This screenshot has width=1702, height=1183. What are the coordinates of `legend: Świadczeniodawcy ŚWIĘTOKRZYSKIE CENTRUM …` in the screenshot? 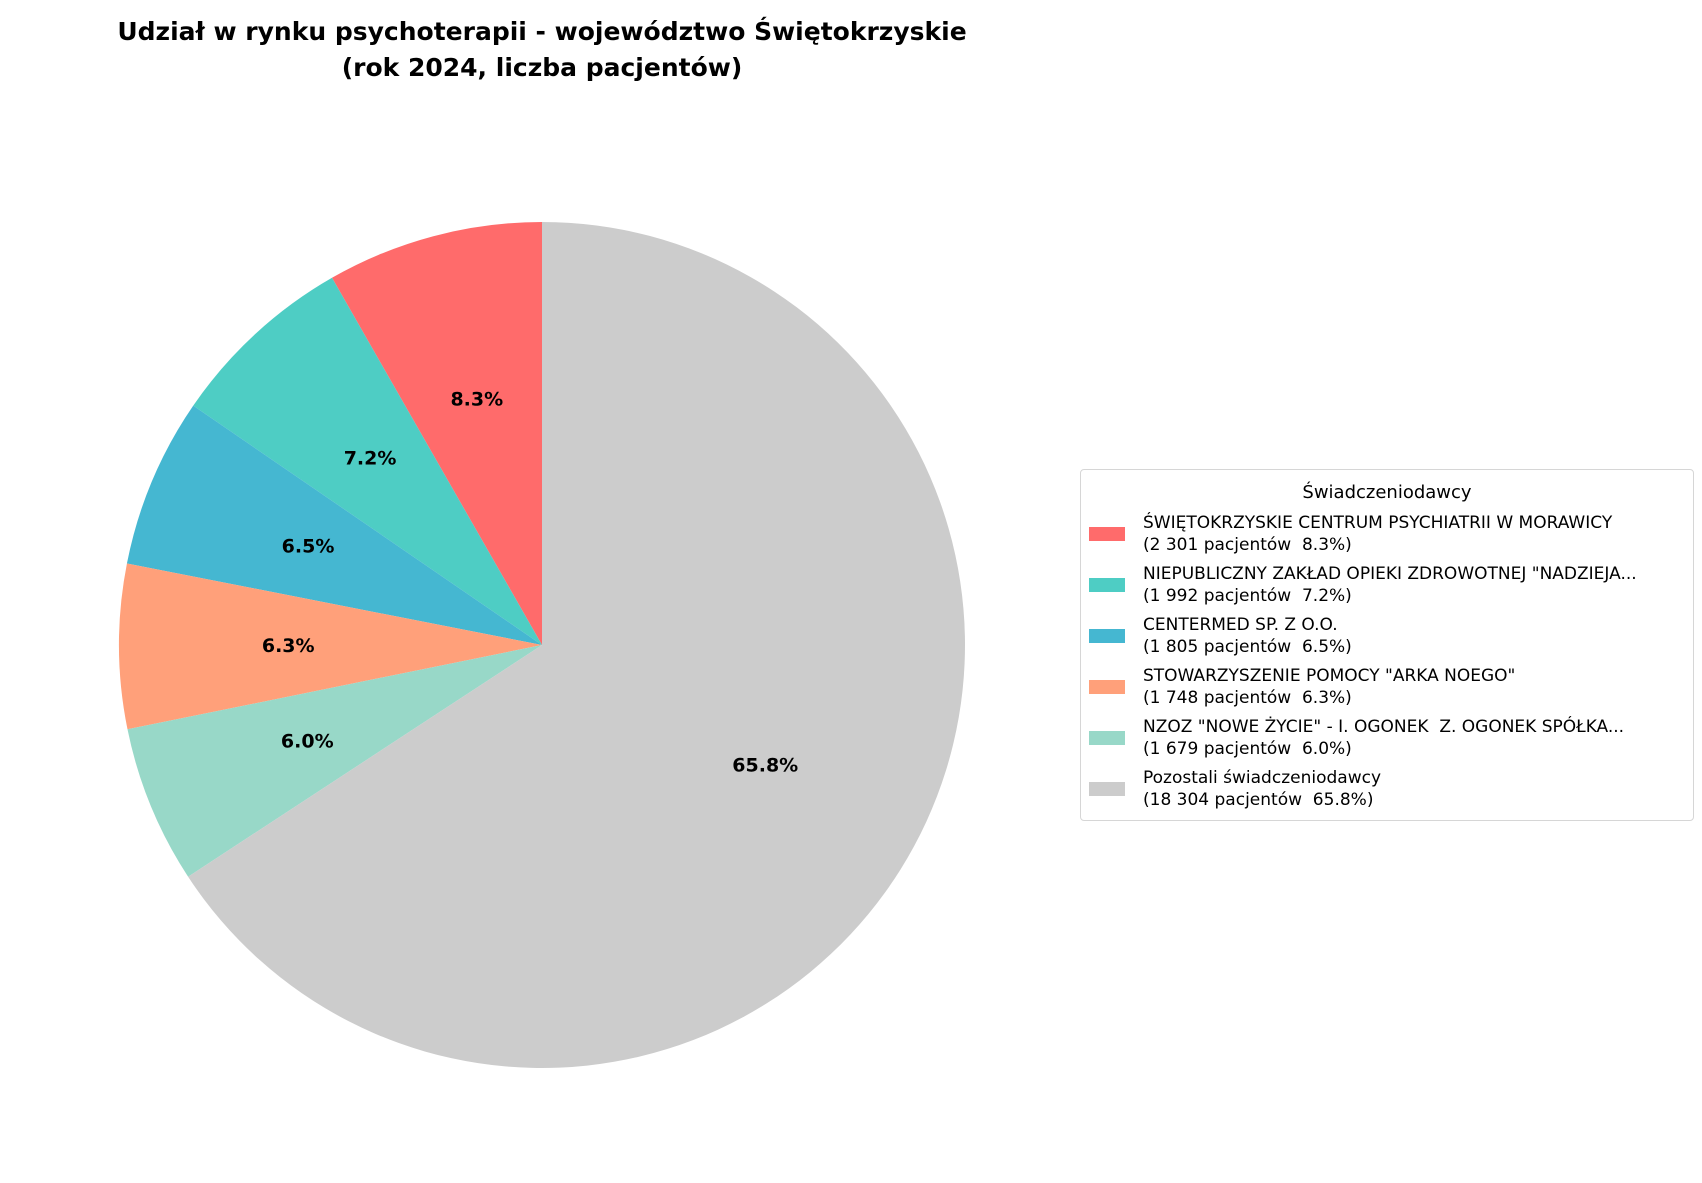 It's located at (1387, 645).